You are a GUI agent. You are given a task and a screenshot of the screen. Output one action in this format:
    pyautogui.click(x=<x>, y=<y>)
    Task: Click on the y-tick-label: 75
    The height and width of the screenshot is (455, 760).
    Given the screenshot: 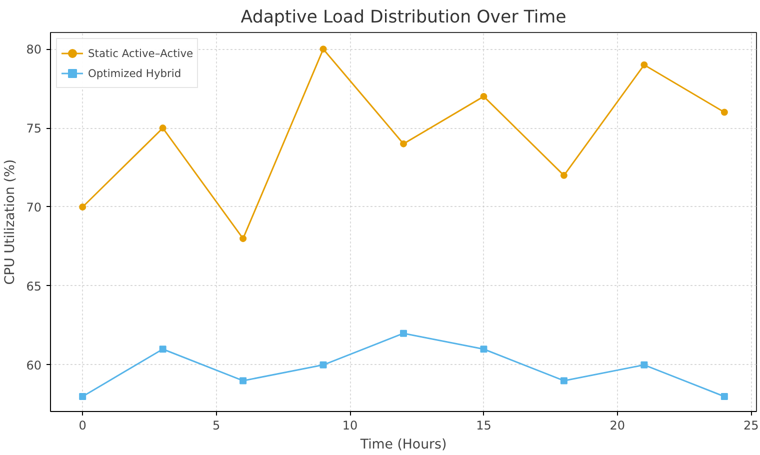 What is the action you would take?
    pyautogui.click(x=34, y=129)
    